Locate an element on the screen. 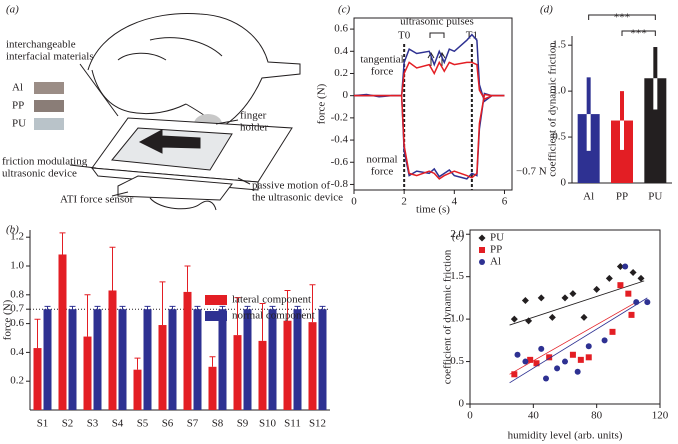 This screenshot has height=444, width=678. x-tick-label: S3 is located at coordinates (93, 424).